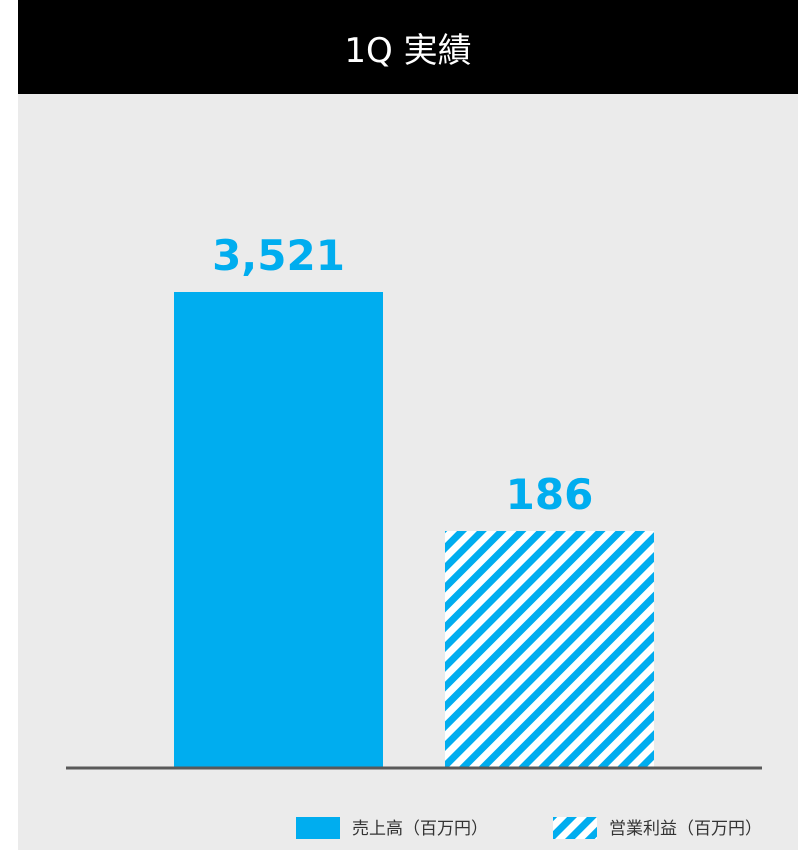 The image size is (798, 850). What do you see at coordinates (575, 828) in the screenshot?
I see `legend-swatch-operating-profit` at bounding box center [575, 828].